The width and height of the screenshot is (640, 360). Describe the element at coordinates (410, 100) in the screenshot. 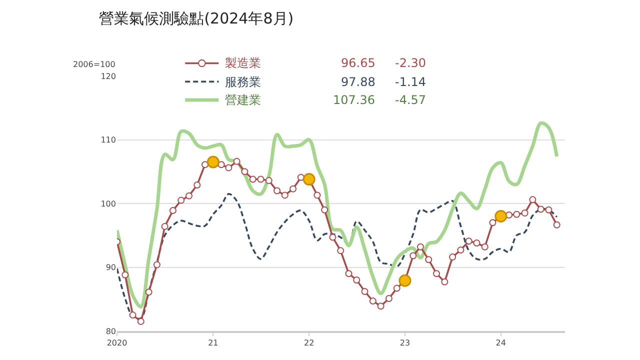

I see `annotation: -4.57` at that location.